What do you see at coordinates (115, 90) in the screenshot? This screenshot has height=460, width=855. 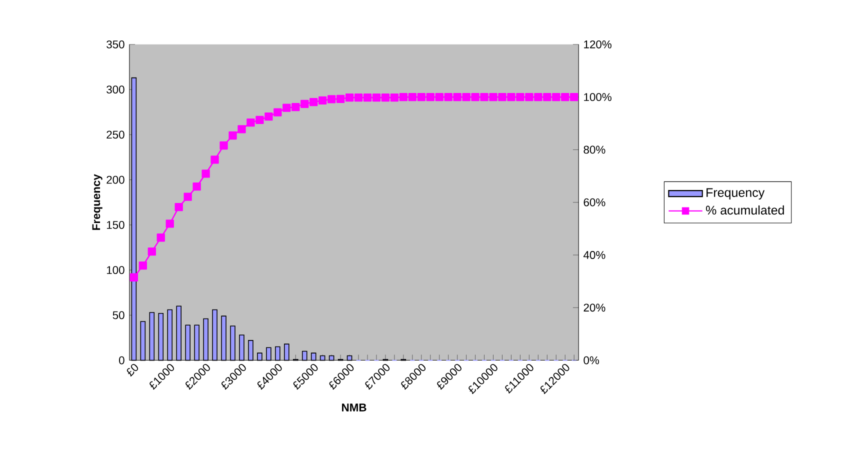 I see `y-tick-label: 300` at bounding box center [115, 90].